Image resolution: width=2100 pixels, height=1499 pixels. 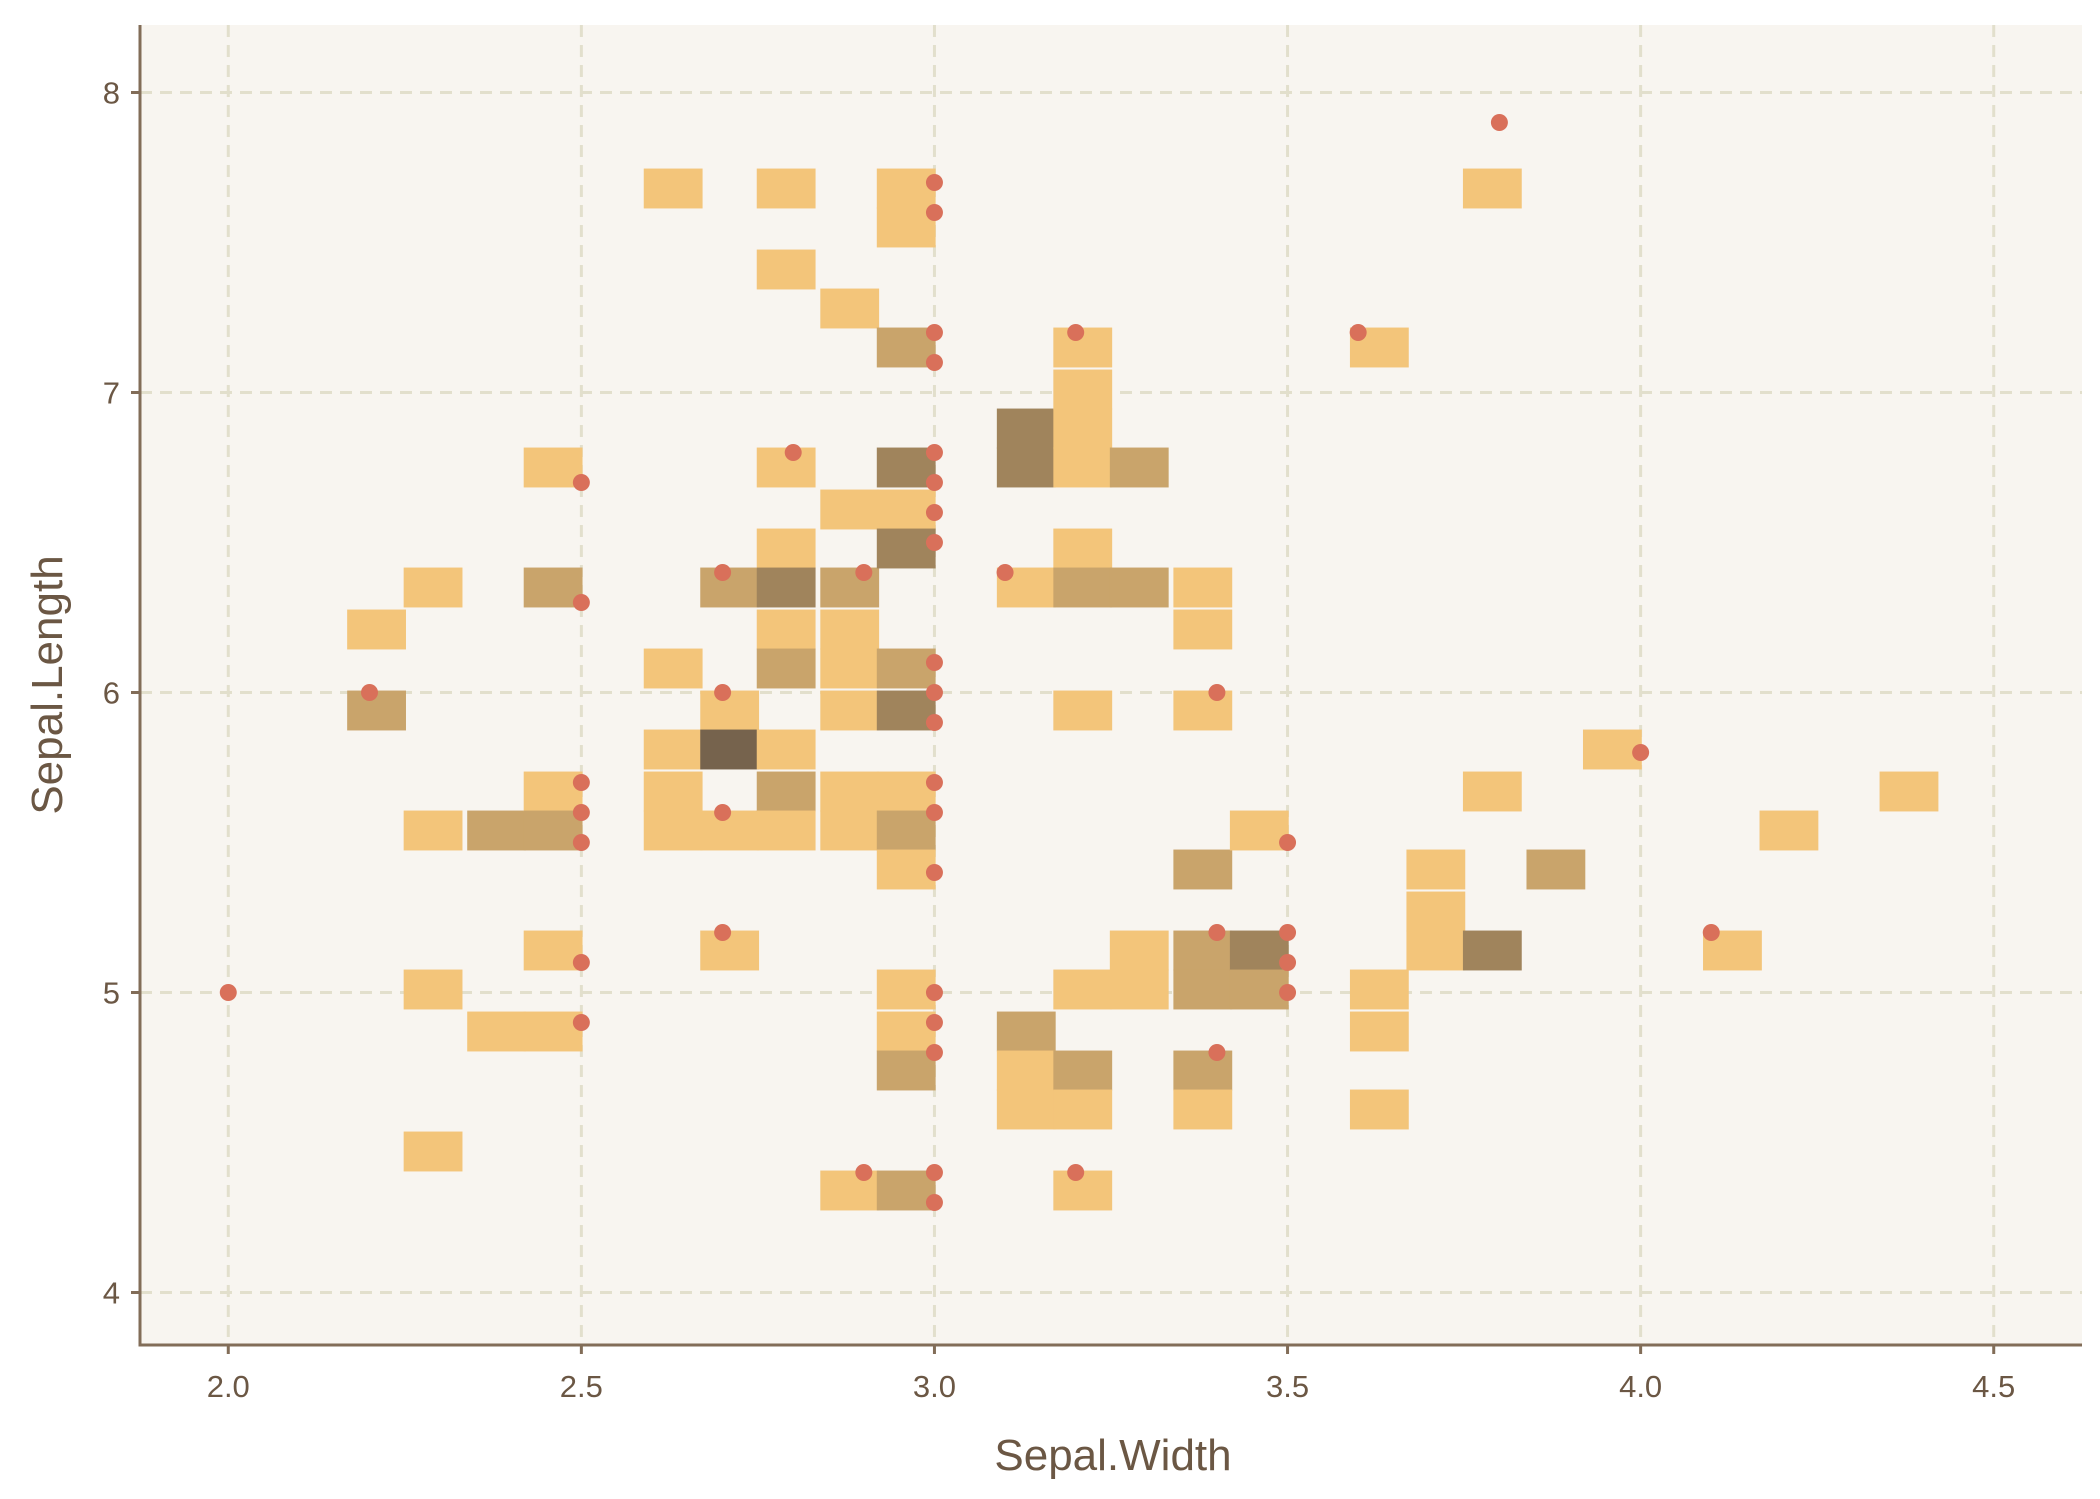 What do you see at coordinates (121, 693) in the screenshot?
I see `y-tick-labels: 4 5 6 7 8` at bounding box center [121, 693].